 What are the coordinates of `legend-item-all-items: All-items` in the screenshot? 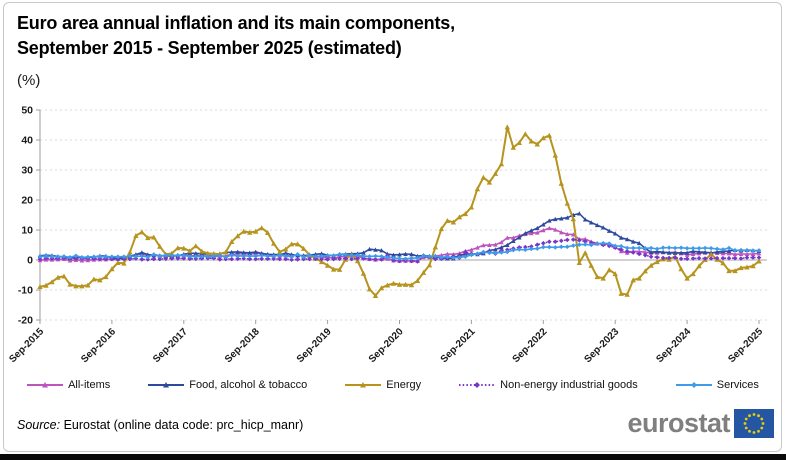 It's located at (68, 385).